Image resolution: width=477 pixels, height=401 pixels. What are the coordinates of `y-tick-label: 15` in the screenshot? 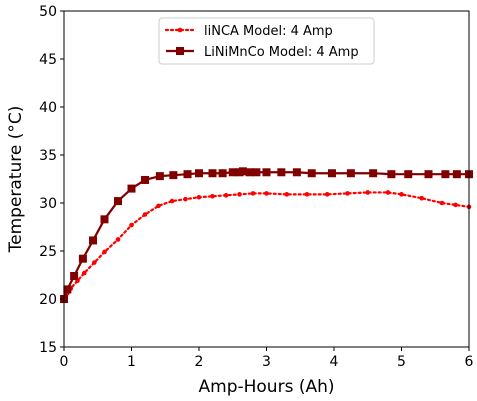 It's located at (48, 348).